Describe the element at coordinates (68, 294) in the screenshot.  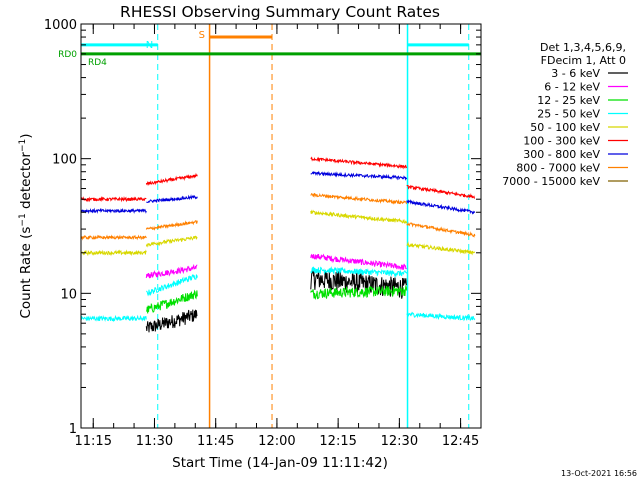
I see `y-tick-label-1: 10` at that location.